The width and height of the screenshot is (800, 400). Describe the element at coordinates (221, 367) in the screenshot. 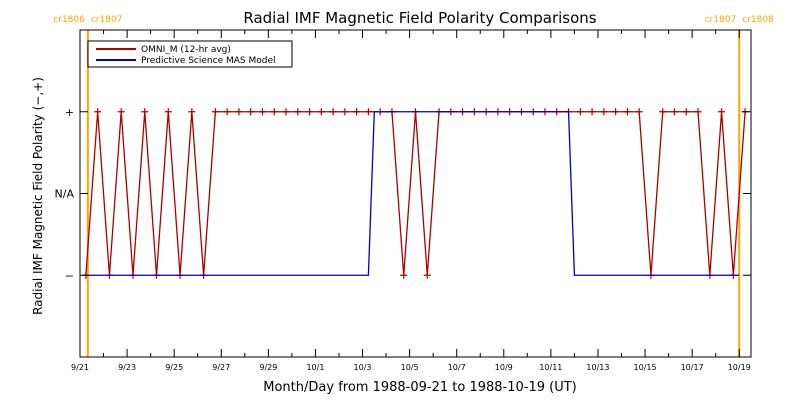

I see `x-tick-label: 9/27` at that location.